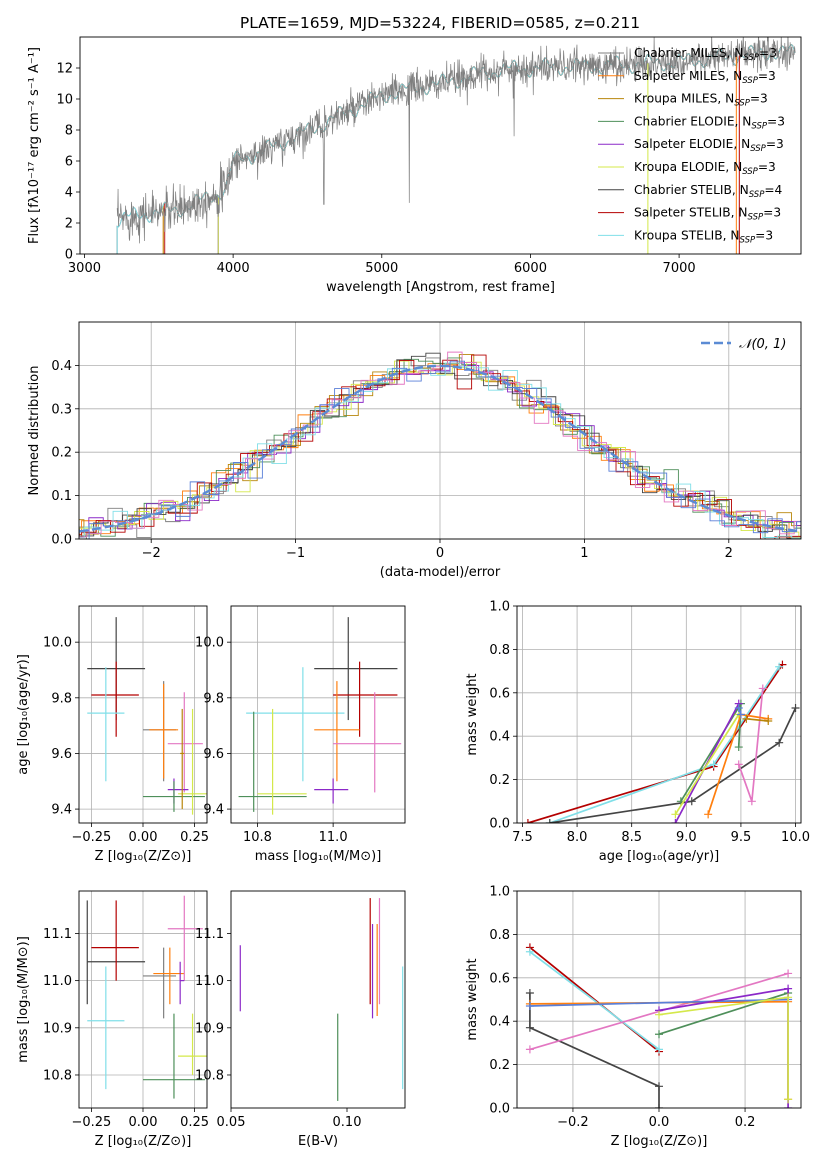 This screenshot has width=819, height=1170. I want to click on y-tick-label: 0, so click(69, 255).